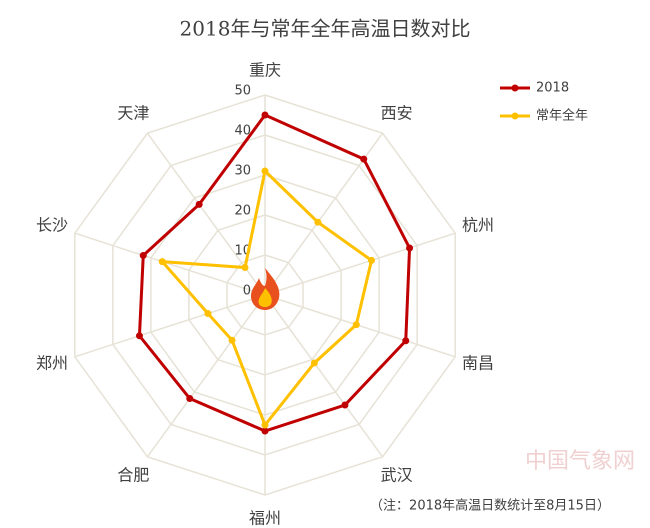 The image size is (650, 528). I want to click on category-label: 武汉, so click(397, 475).